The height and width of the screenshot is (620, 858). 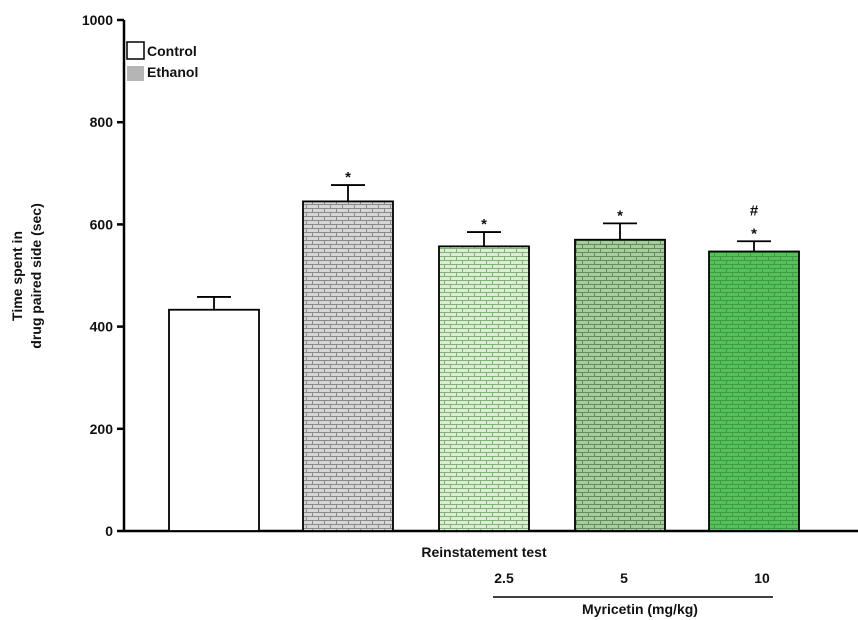 I want to click on dose-label: 10, so click(x=762, y=578).